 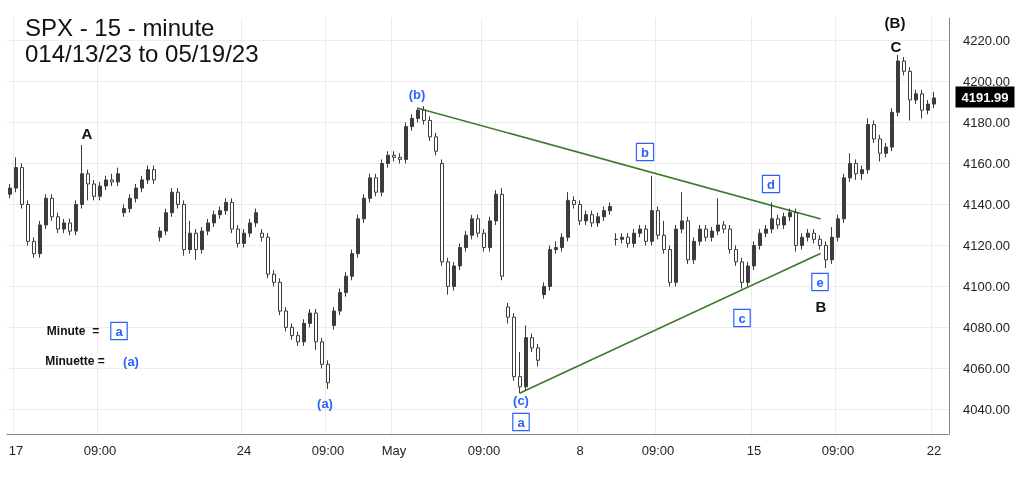 What do you see at coordinates (580, 450) in the screenshot?
I see `x-tick-label: 8` at bounding box center [580, 450].